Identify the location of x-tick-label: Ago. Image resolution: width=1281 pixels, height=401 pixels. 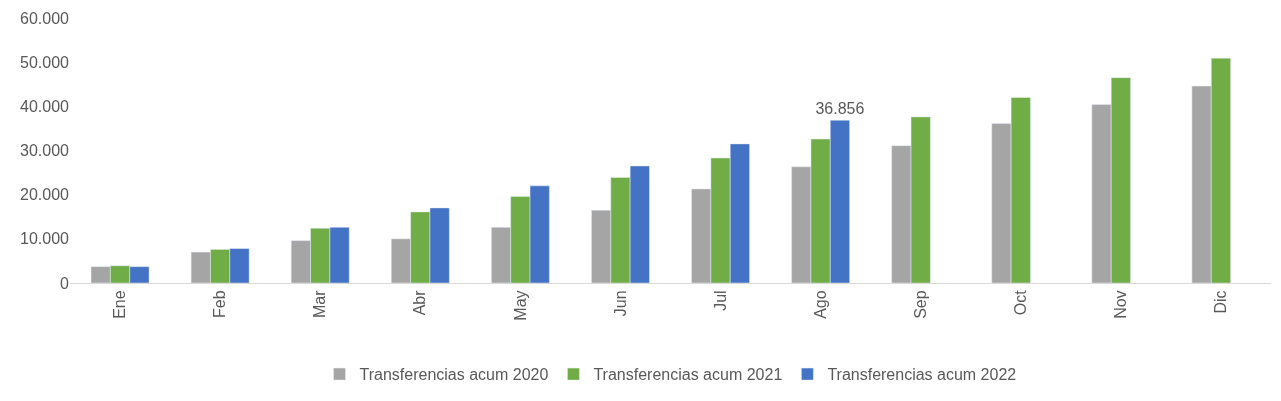
(820, 304).